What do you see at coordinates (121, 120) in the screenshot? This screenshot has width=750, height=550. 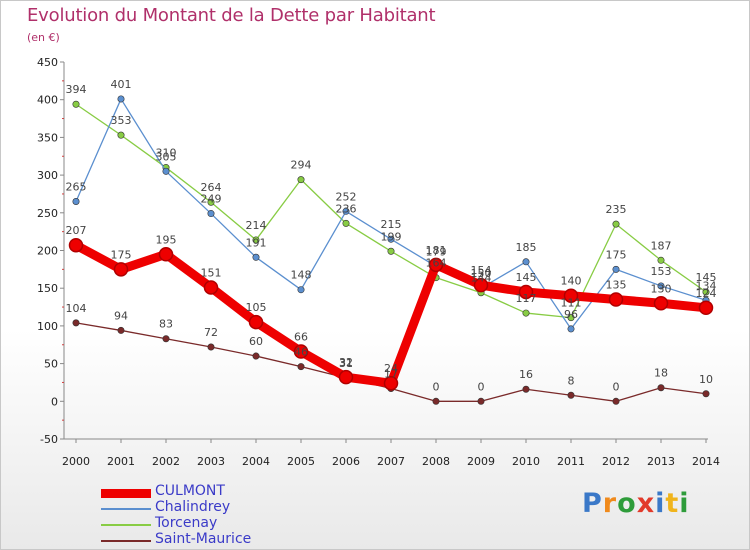 I see `data-label-torcenay: 353` at bounding box center [121, 120].